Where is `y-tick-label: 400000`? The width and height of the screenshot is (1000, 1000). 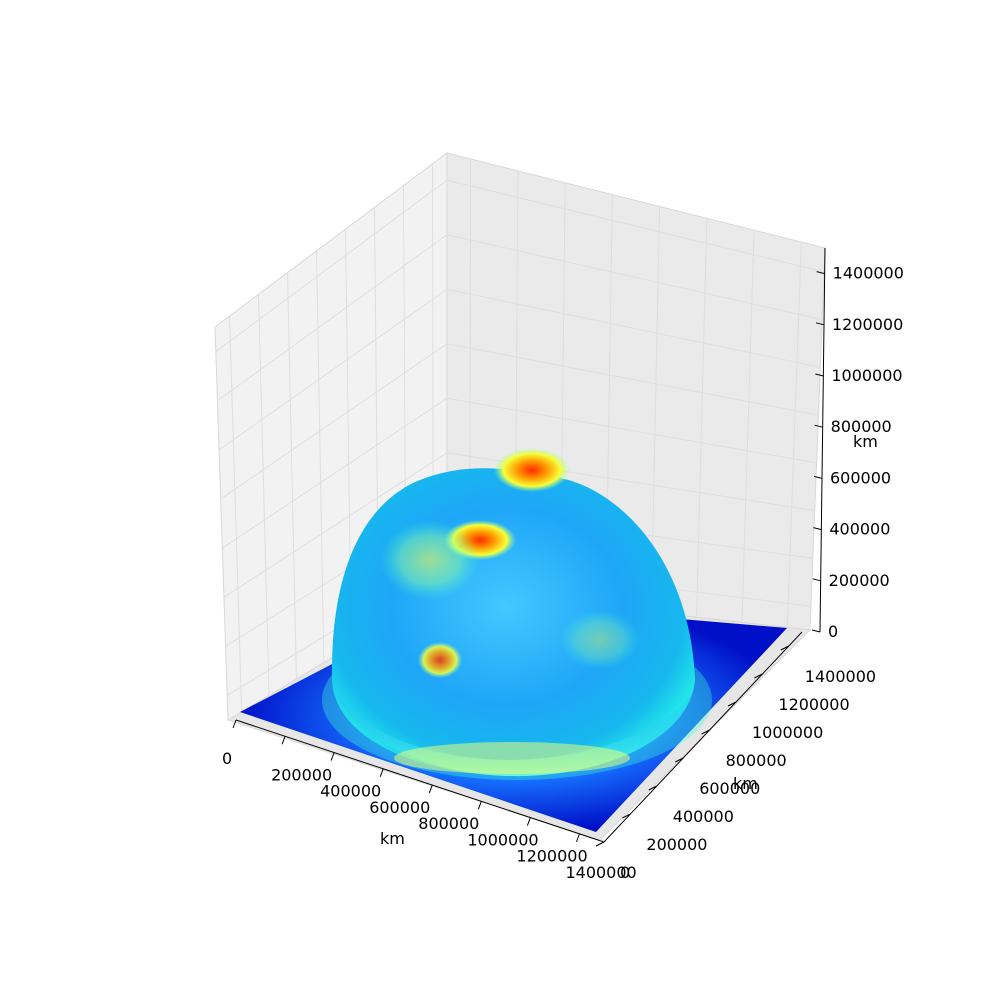 y-tick-label: 400000 is located at coordinates (703, 816).